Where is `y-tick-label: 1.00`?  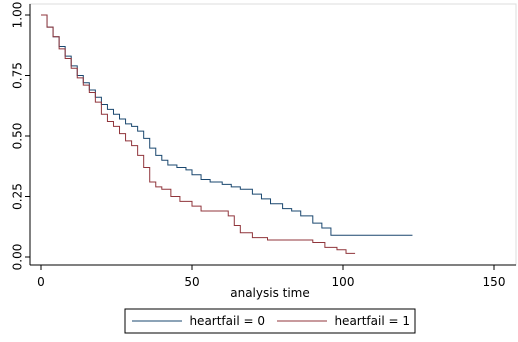 y-tick-label: 1.00 is located at coordinates (18, 15).